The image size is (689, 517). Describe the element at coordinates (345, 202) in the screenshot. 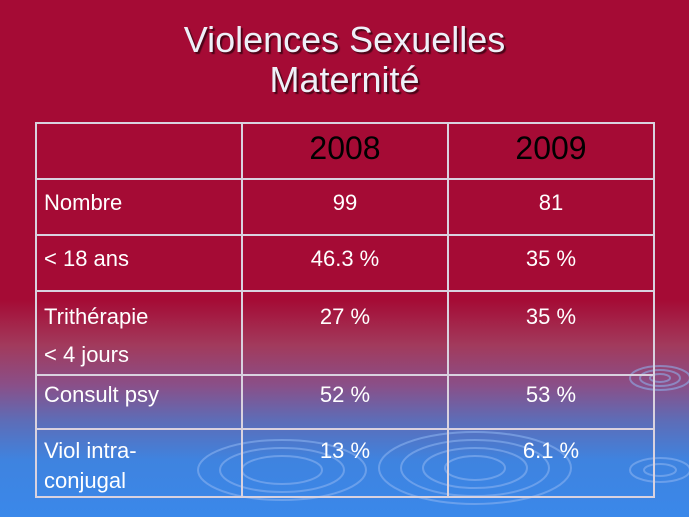

I see `cell-value: 99` at that location.